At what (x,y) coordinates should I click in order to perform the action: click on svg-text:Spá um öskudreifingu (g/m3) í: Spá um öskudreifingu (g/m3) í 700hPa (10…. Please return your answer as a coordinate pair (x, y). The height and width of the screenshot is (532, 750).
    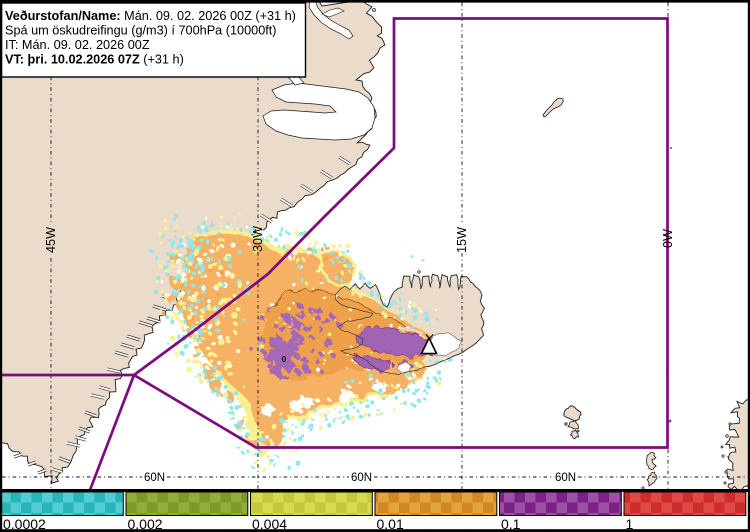
    Looking at the image, I should click on (141, 31).